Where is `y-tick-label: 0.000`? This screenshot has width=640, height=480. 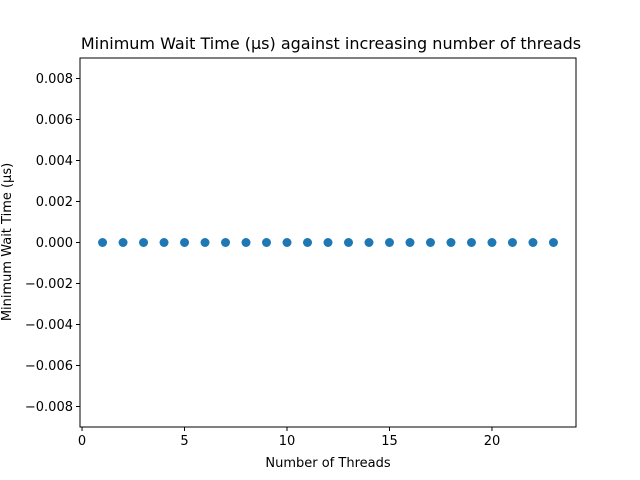 y-tick-label: 0.000 is located at coordinates (54, 243).